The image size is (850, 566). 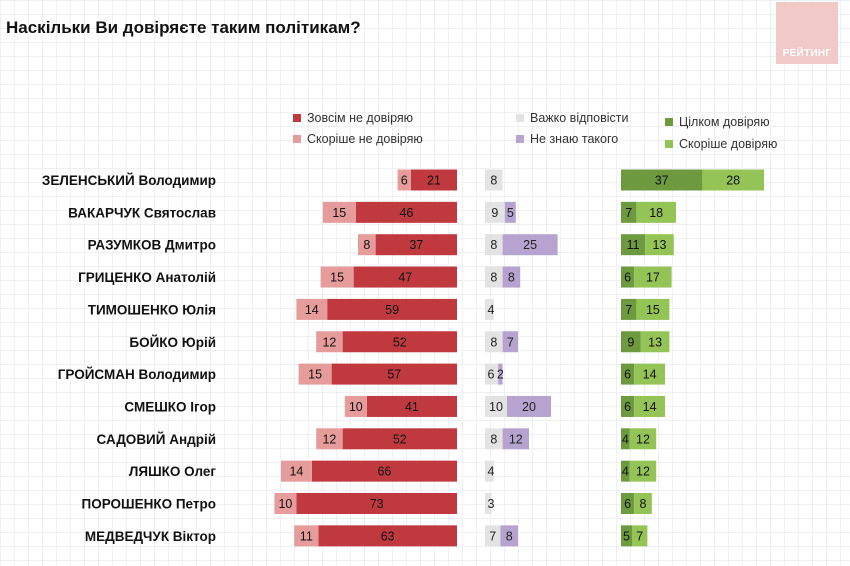 What do you see at coordinates (150, 536) in the screenshot?
I see `category-label: МЕДВЕДЧУК Віктор` at bounding box center [150, 536].